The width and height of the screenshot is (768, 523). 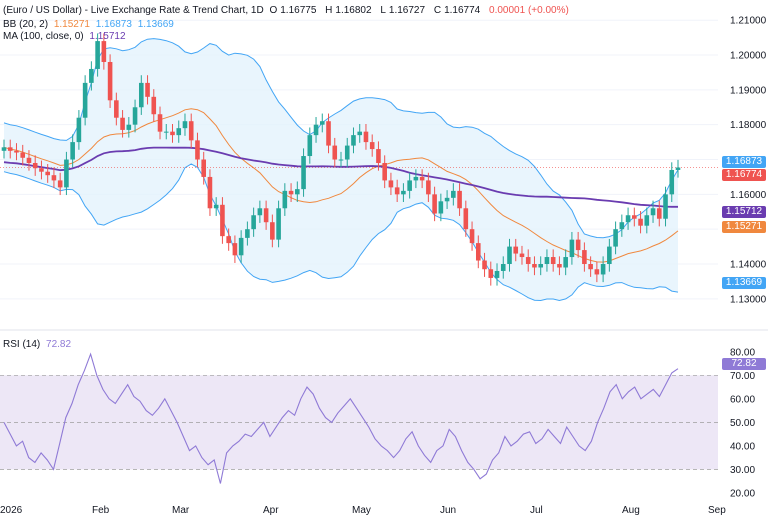 What do you see at coordinates (748, 299) in the screenshot?
I see `price-tick-label: 1.13000` at bounding box center [748, 299].